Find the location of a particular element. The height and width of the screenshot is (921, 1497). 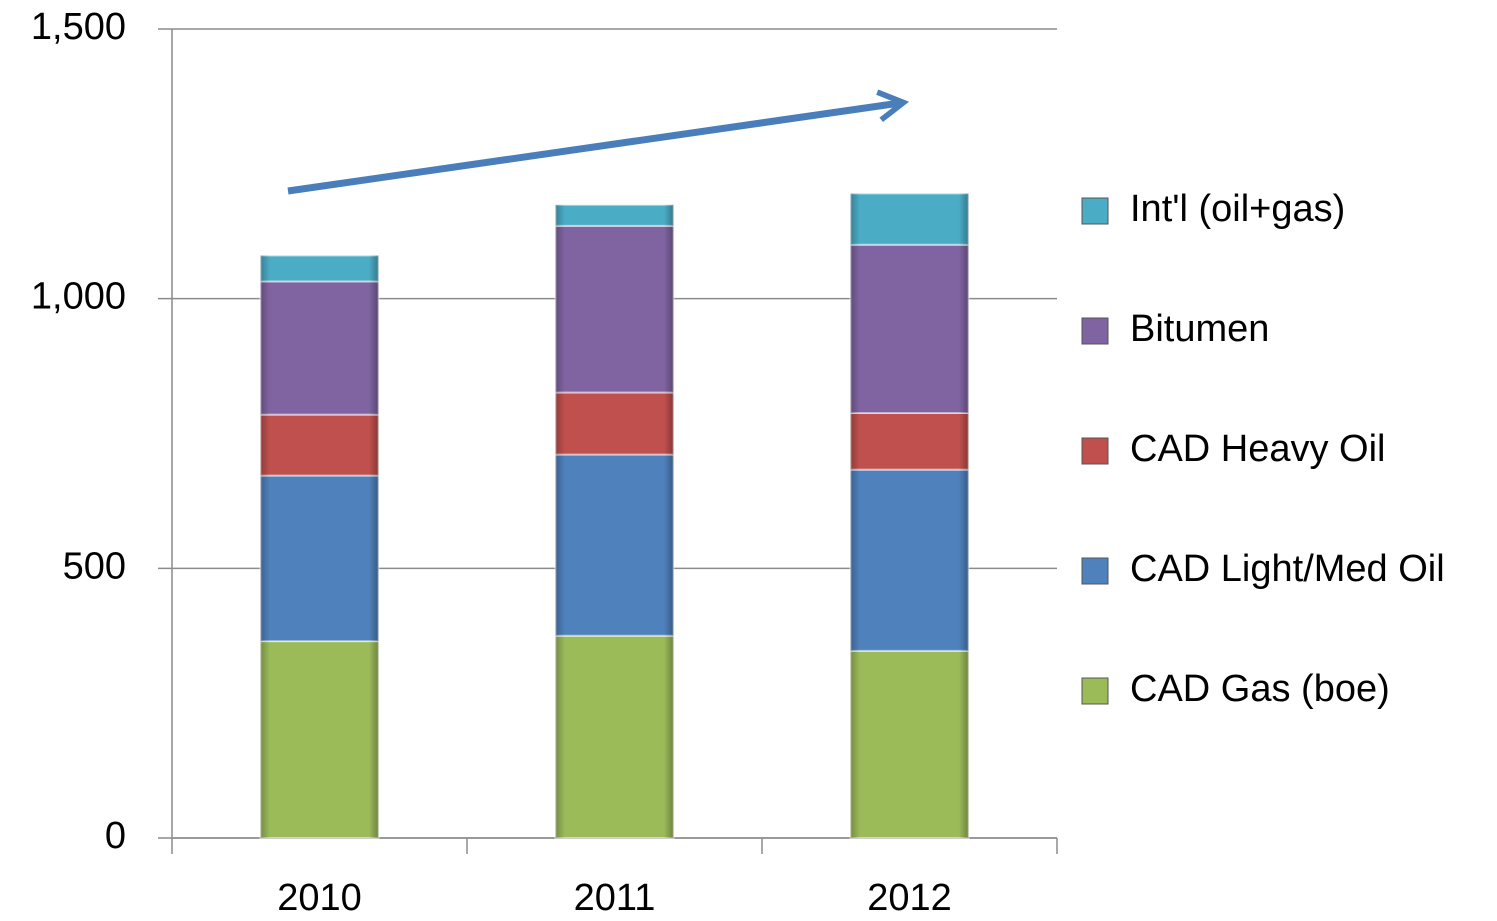

trend-arrow is located at coordinates (598, 142).